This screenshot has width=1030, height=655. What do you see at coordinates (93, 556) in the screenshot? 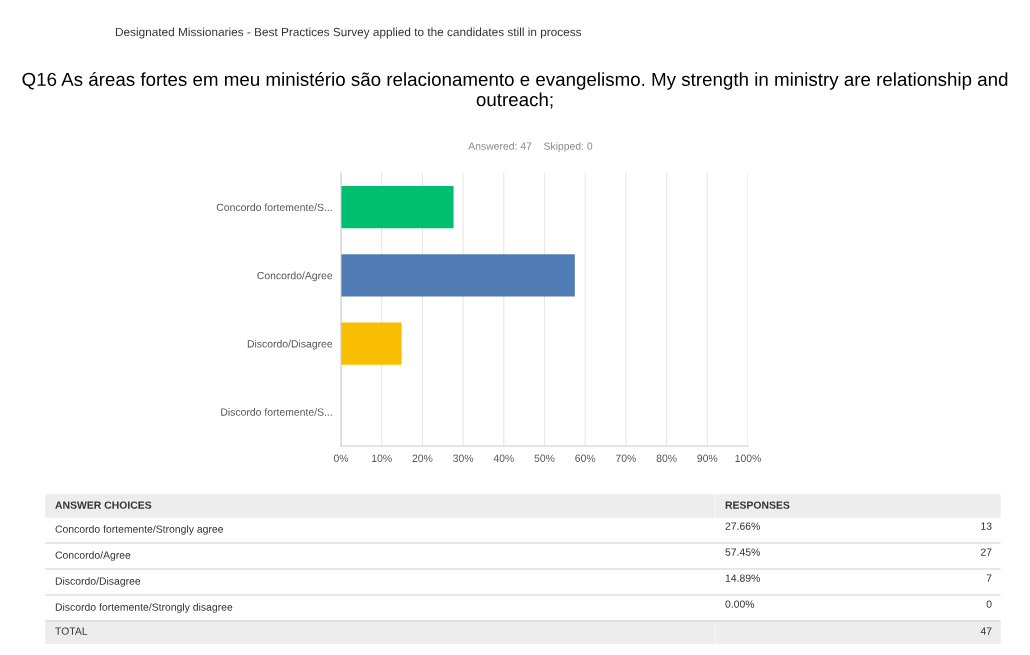
I see `text: Concordo/Agree` at bounding box center [93, 556].